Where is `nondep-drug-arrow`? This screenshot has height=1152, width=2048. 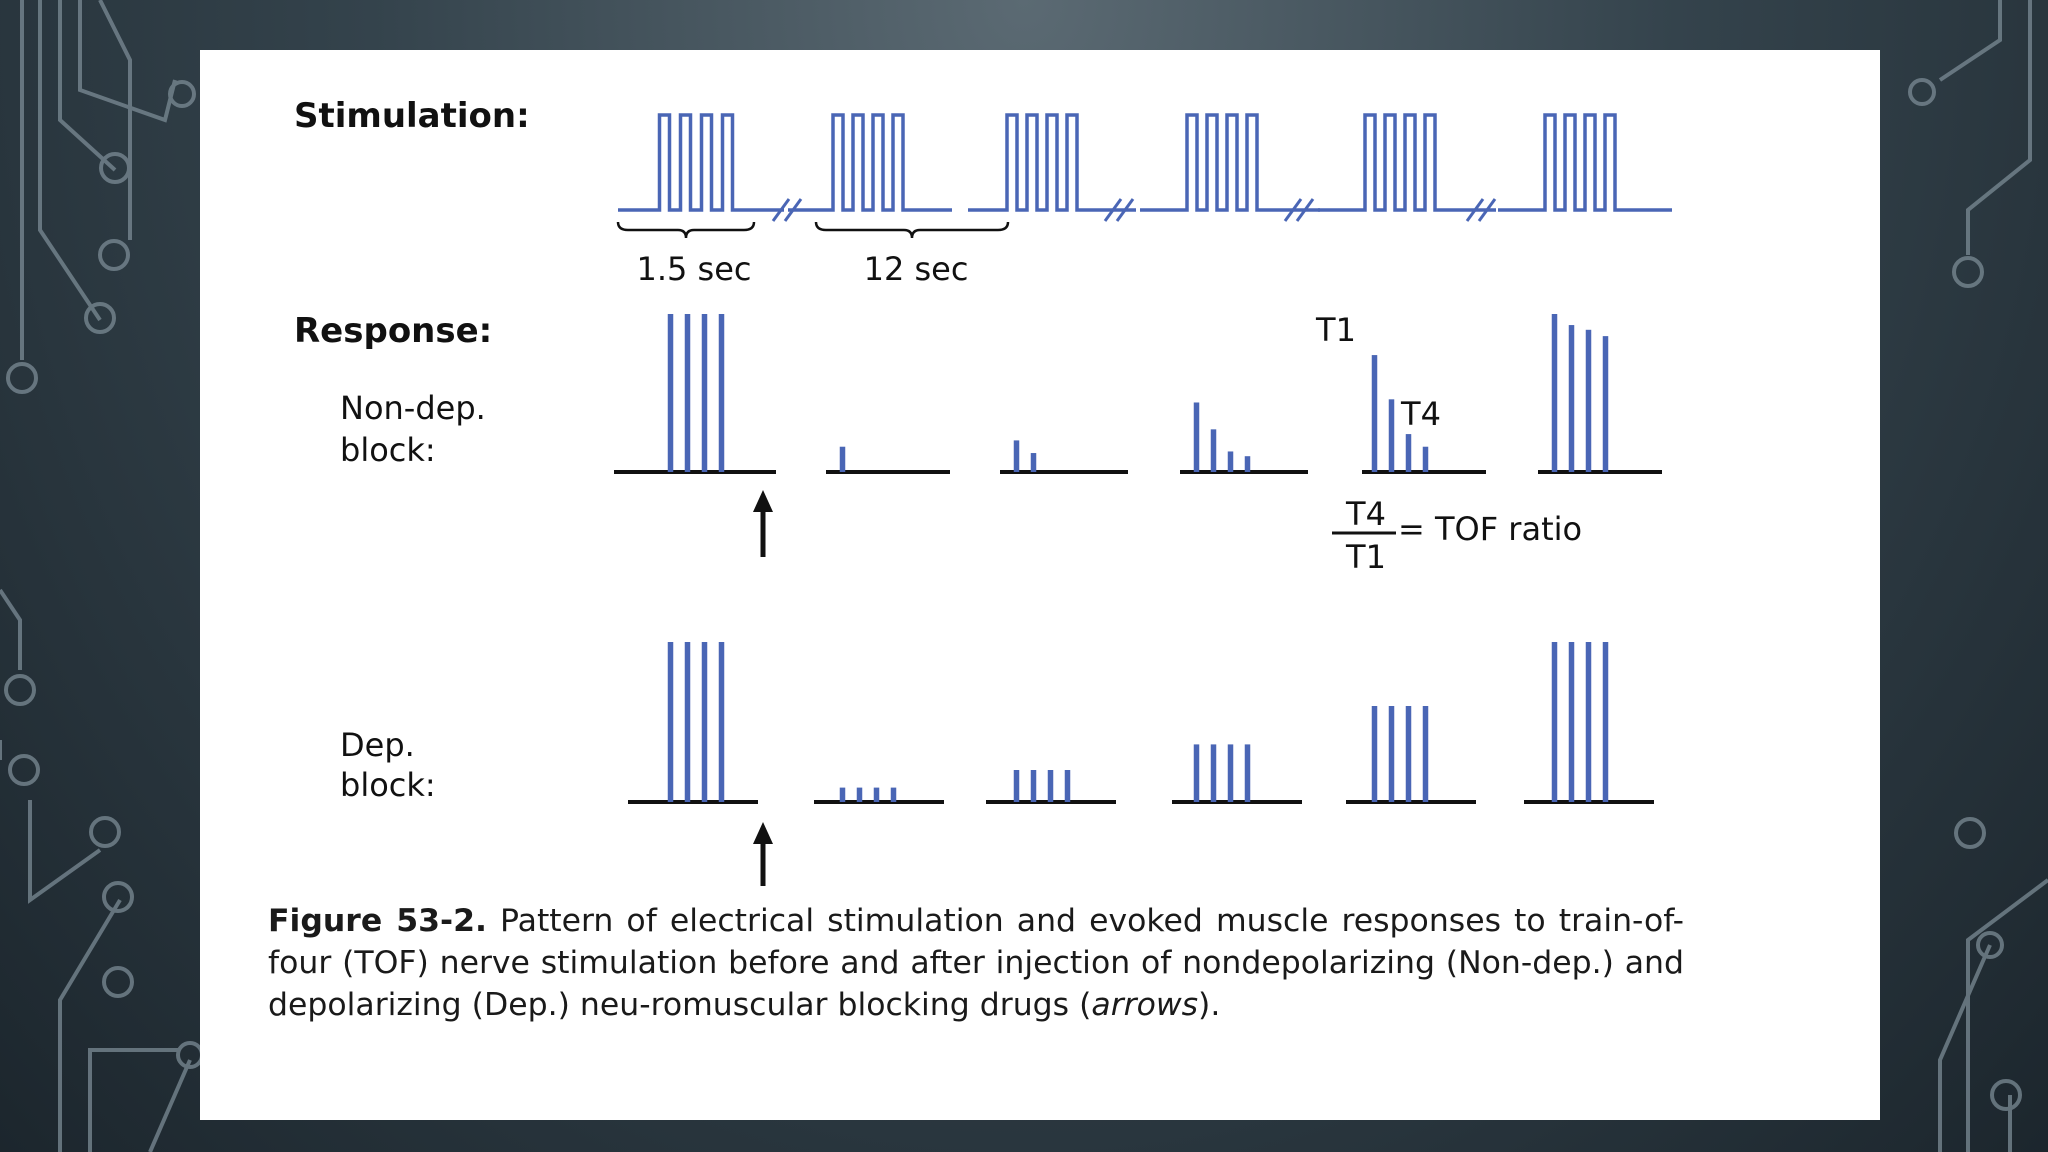
nondep-drug-arrow is located at coordinates (763, 523).